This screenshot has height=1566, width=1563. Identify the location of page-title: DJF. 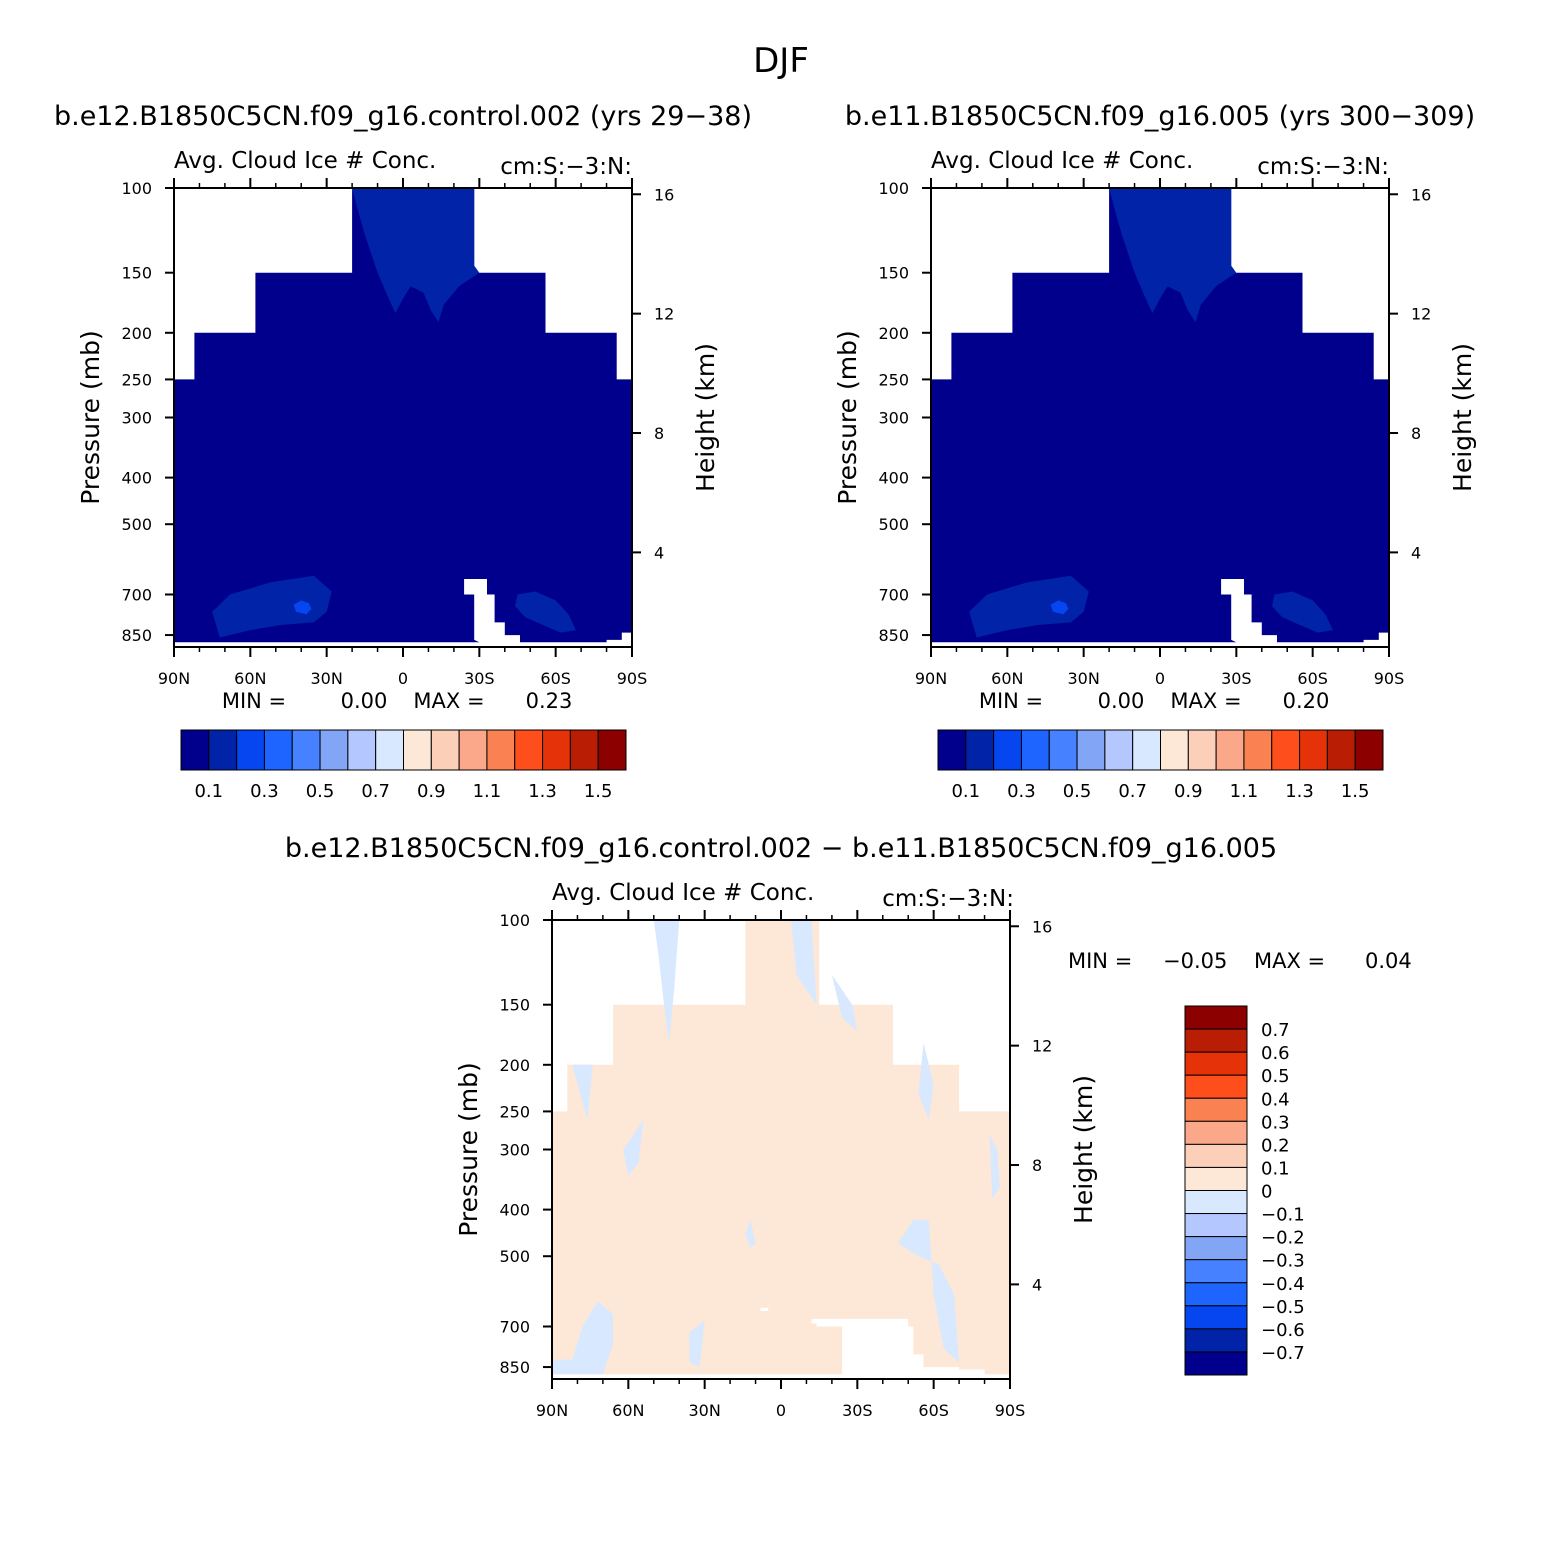
(781, 61).